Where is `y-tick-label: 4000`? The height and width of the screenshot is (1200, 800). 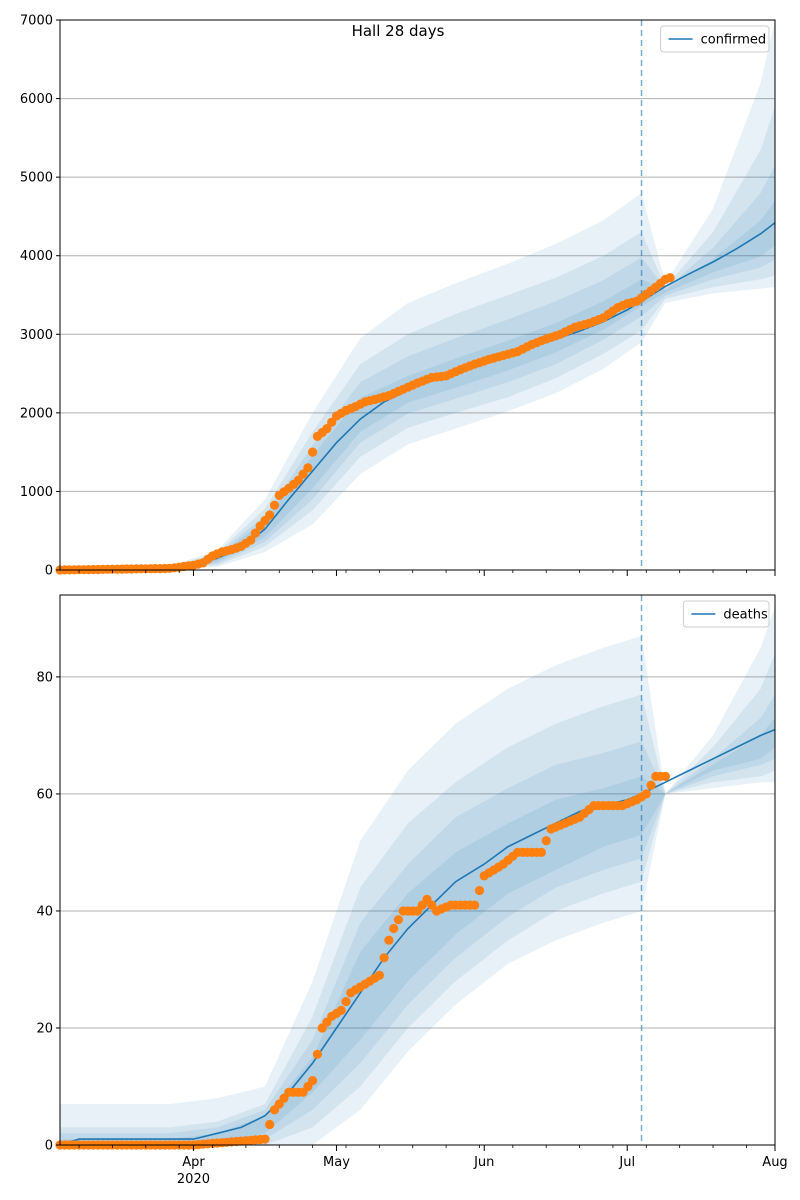
y-tick-label: 4000 is located at coordinates (36, 256).